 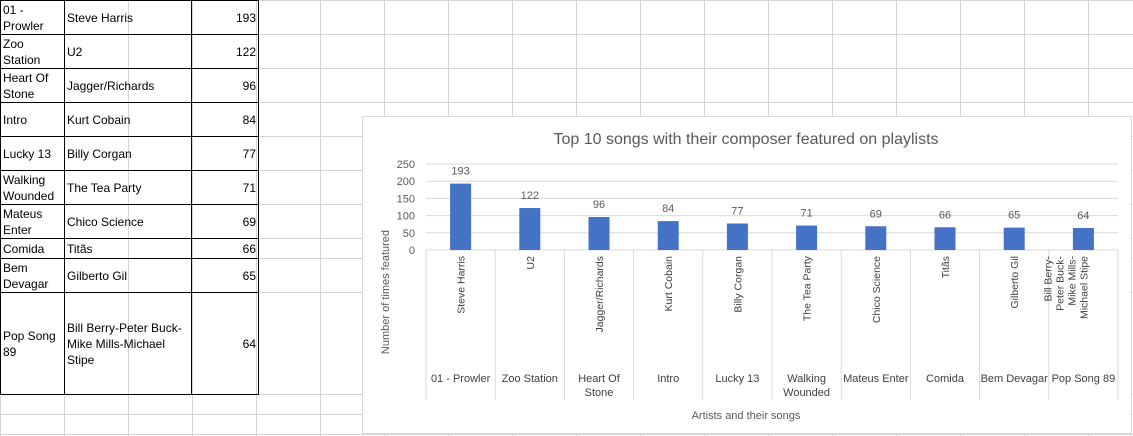 I want to click on composer-cell: Steve Harris, so click(x=128, y=17).